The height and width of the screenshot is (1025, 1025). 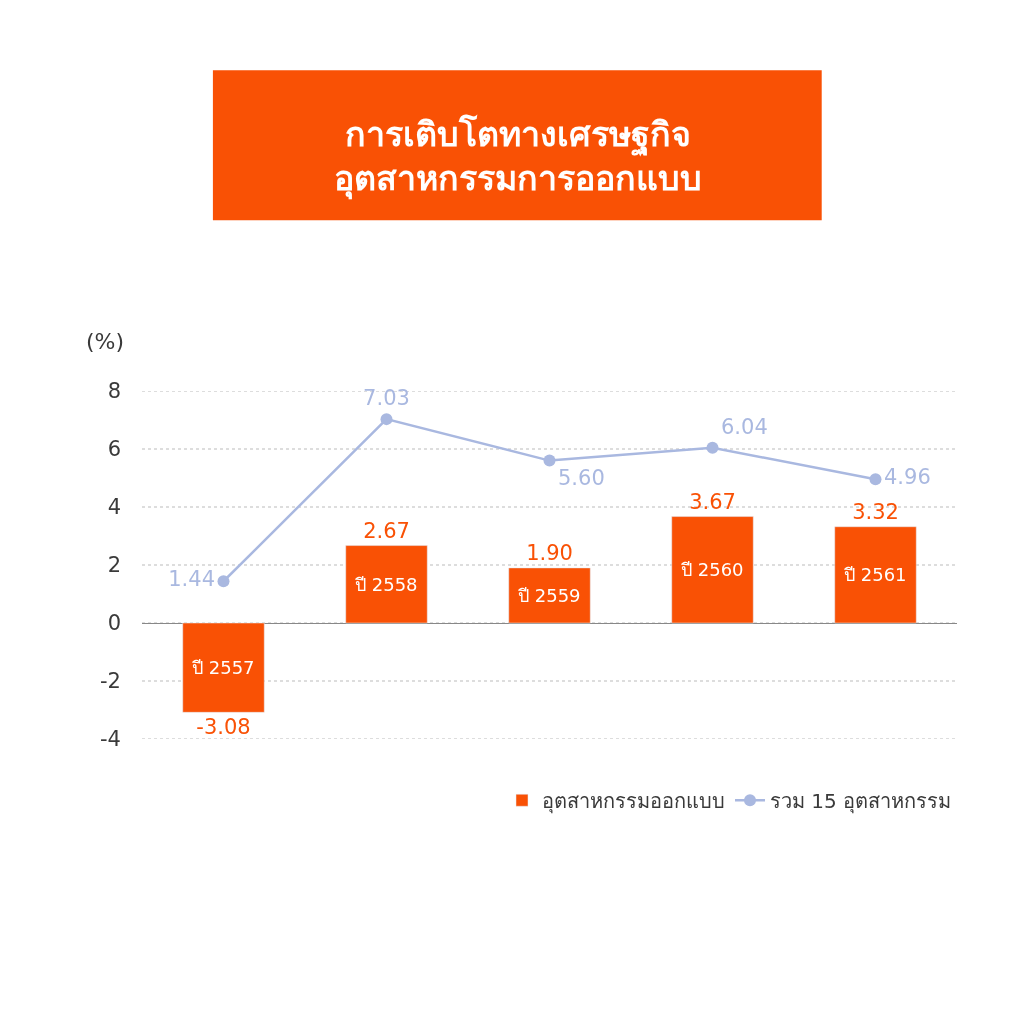 What do you see at coordinates (114, 507) in the screenshot?
I see `y-tick-label: 4` at bounding box center [114, 507].